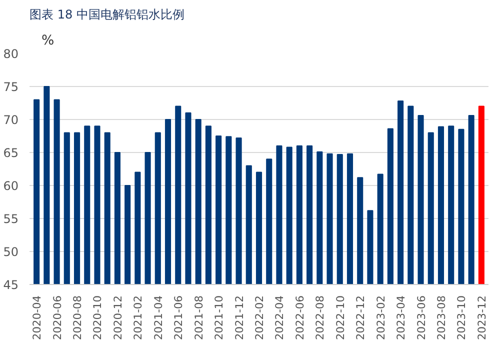 The height and width of the screenshot is (343, 500). What do you see at coordinates (320, 317) in the screenshot?
I see `x-tick-label: 2022-08` at bounding box center [320, 317].